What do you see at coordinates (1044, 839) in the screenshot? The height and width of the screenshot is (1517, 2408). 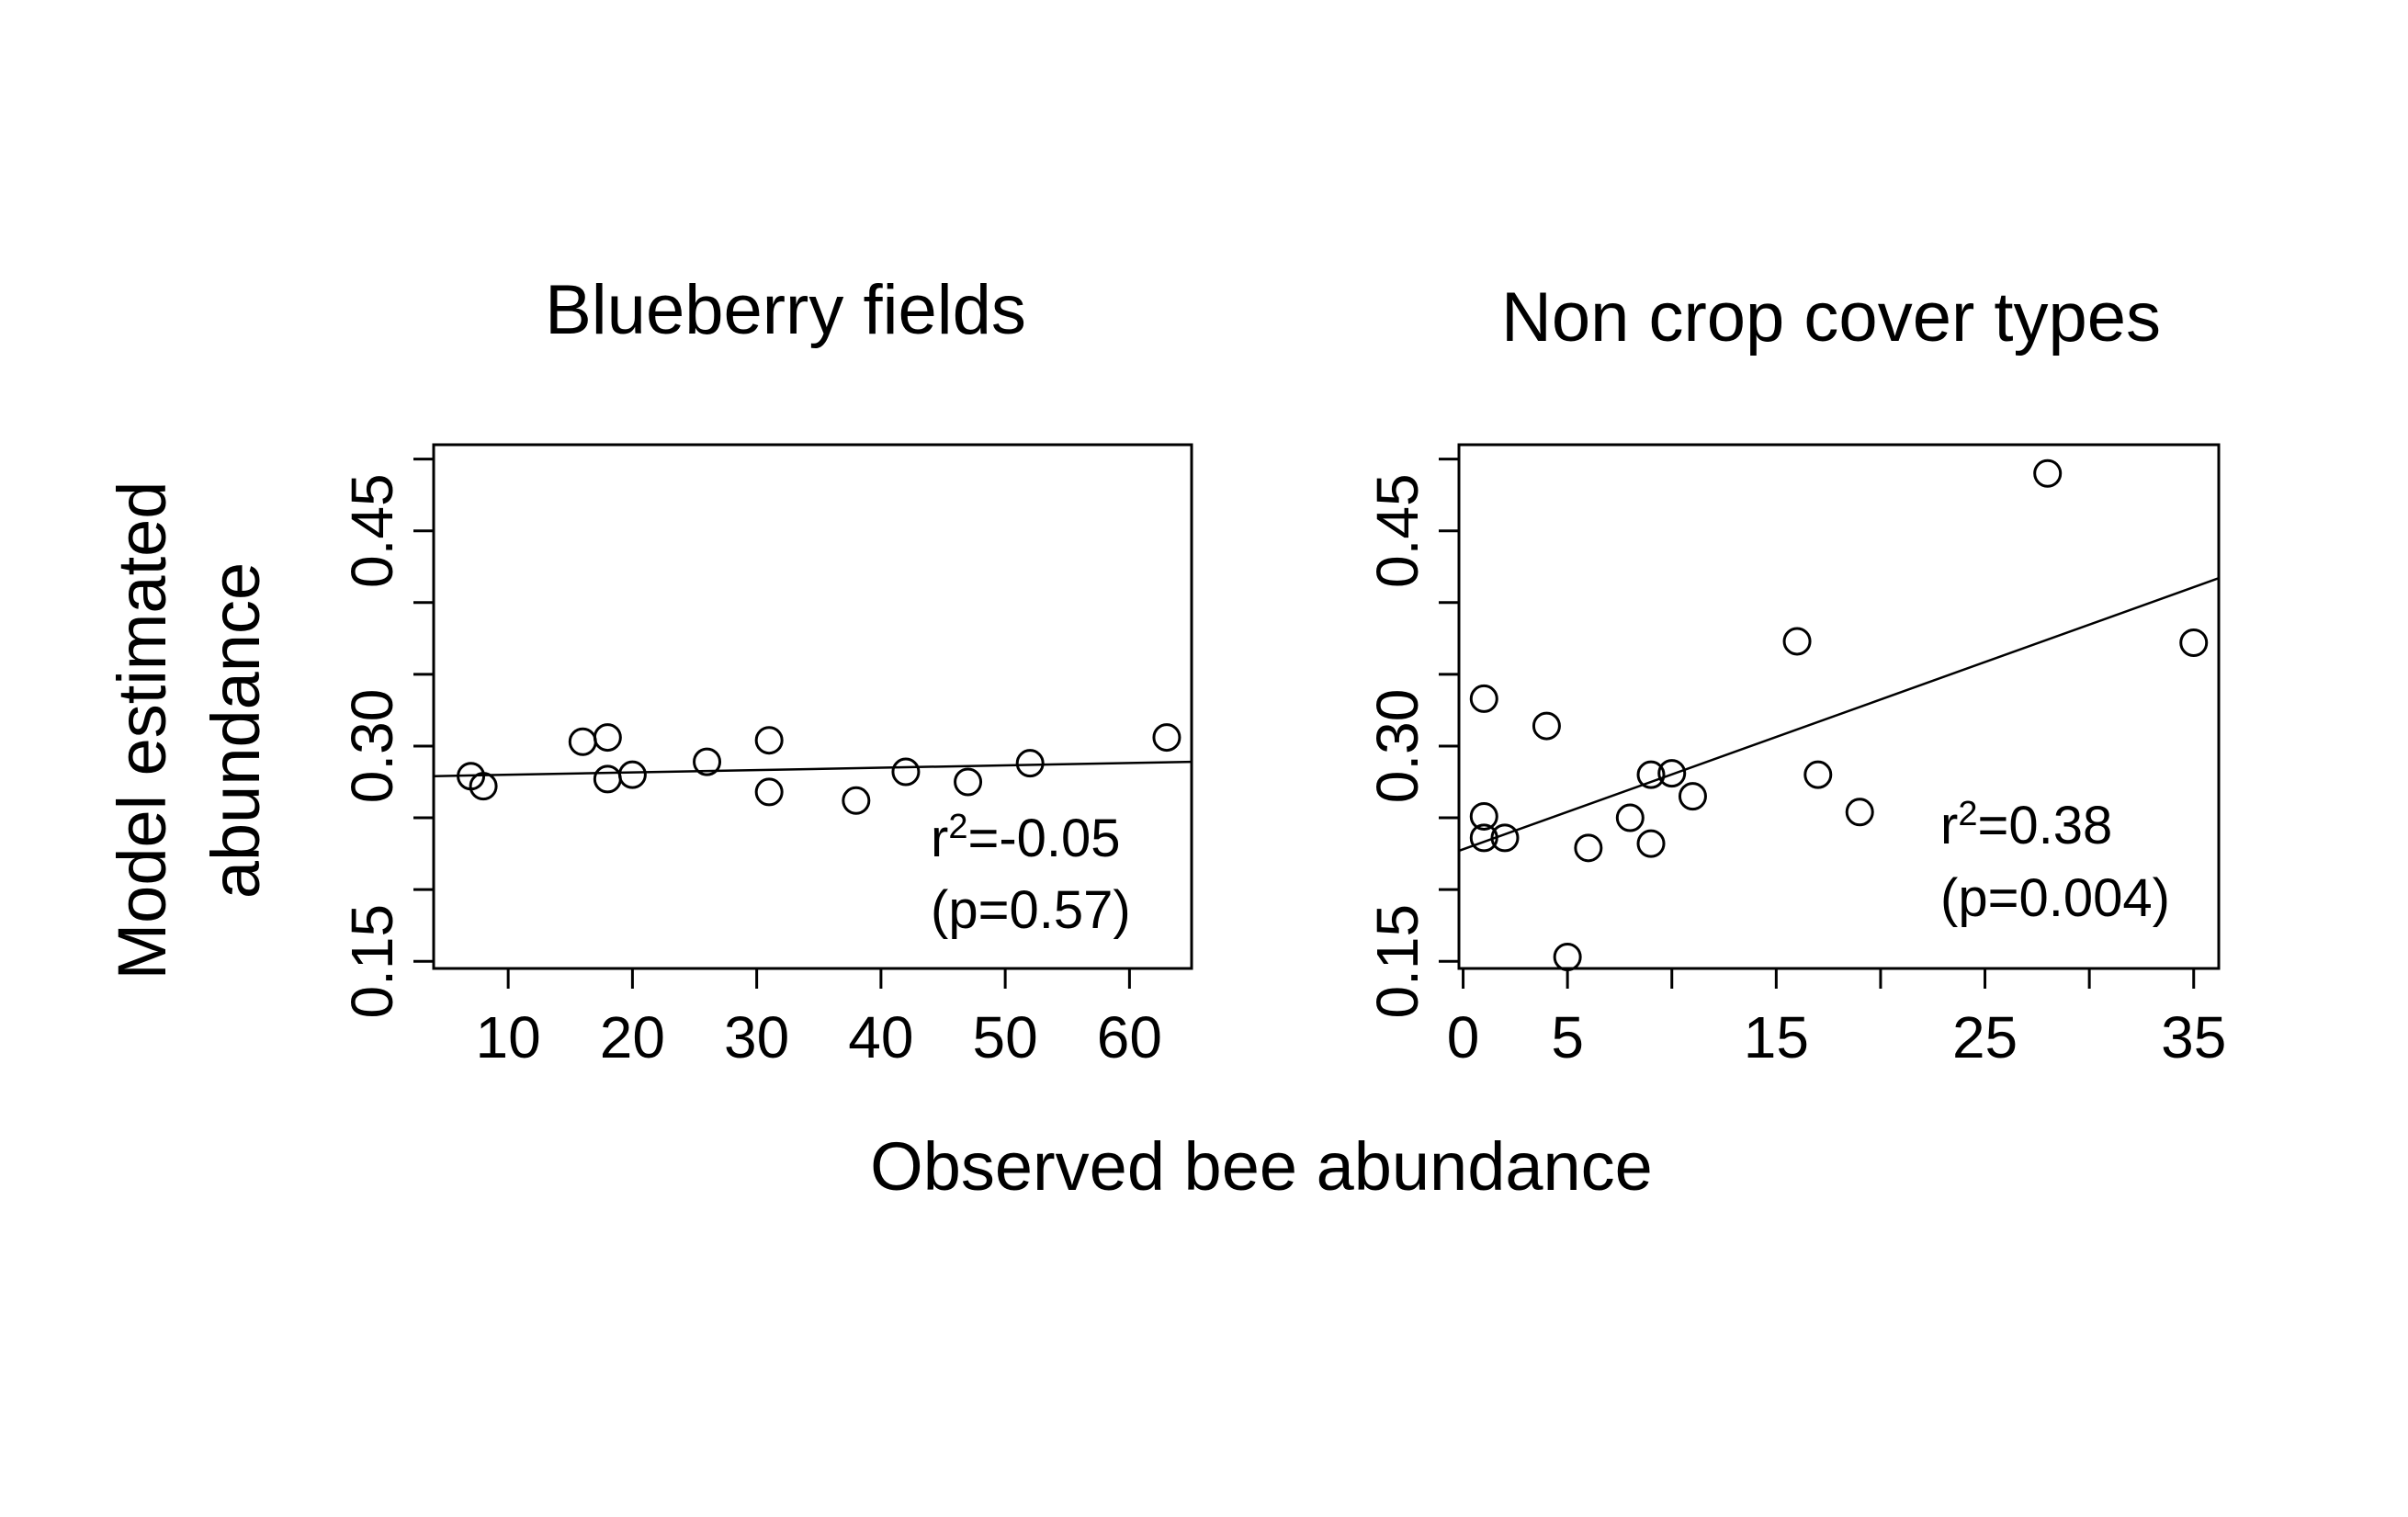 I see `r2-value: =-0.05` at bounding box center [1044, 839].